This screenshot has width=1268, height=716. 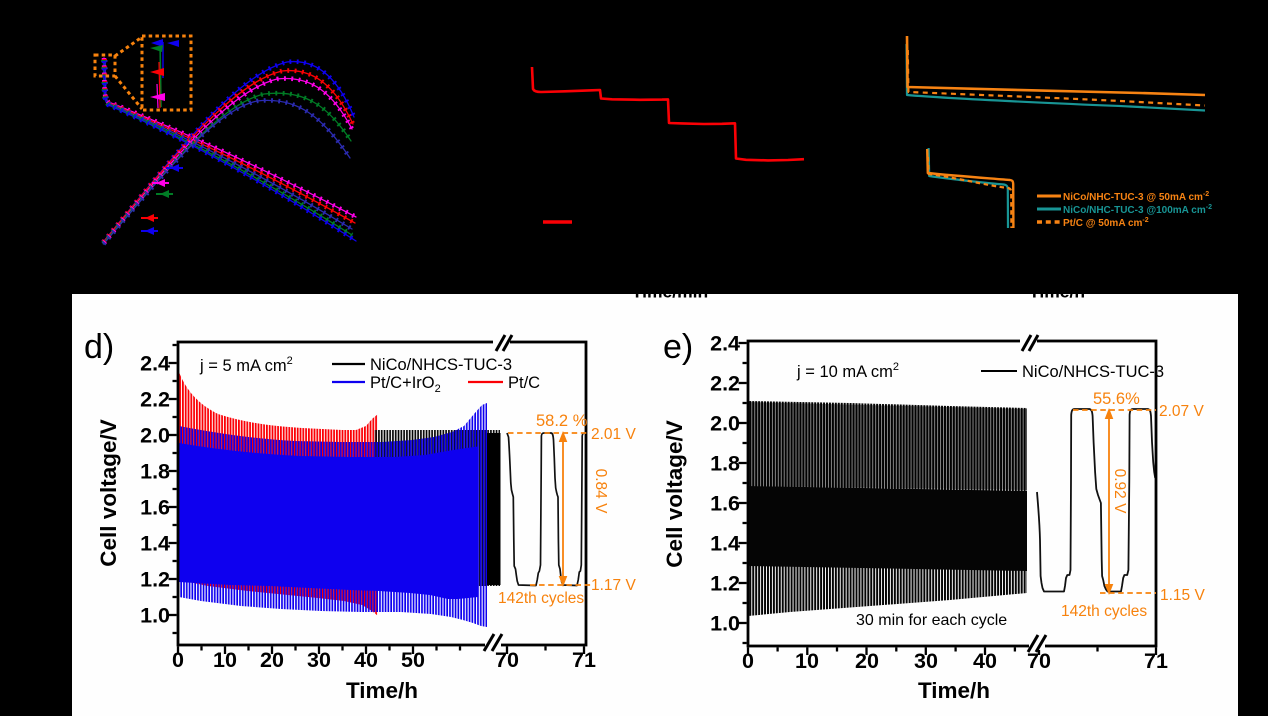 What do you see at coordinates (413, 660) in the screenshot?
I see `svg-text: 50` at bounding box center [413, 660].